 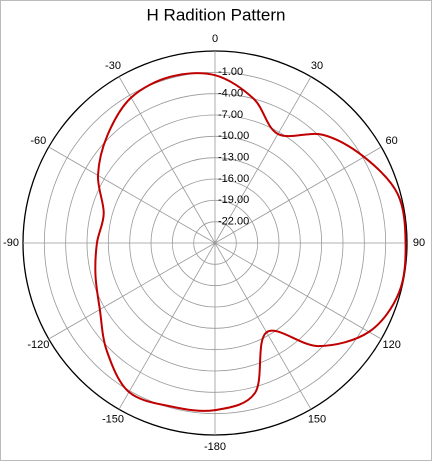 What do you see at coordinates (317, 420) in the screenshot?
I see `angle-tick-label: 150` at bounding box center [317, 420].